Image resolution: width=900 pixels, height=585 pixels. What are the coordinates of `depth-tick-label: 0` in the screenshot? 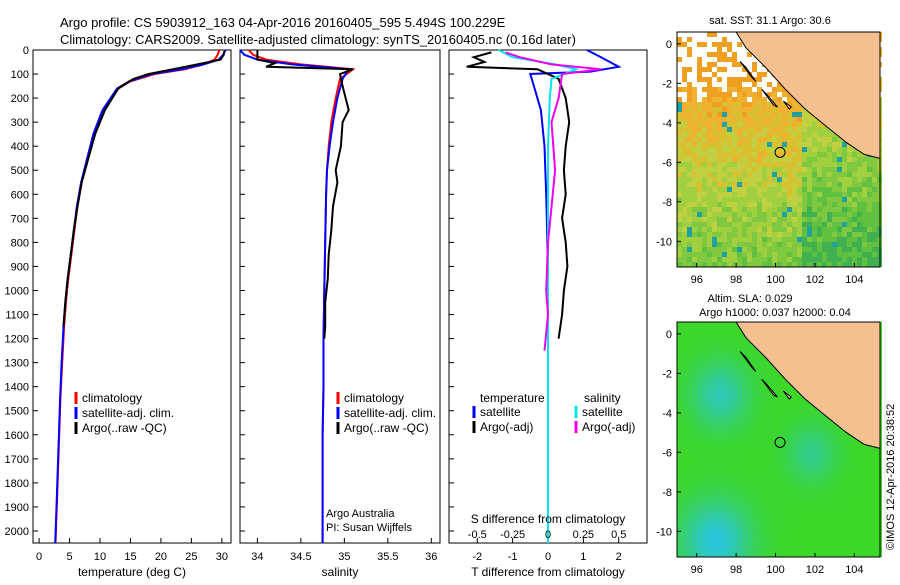 It's located at (26, 51).